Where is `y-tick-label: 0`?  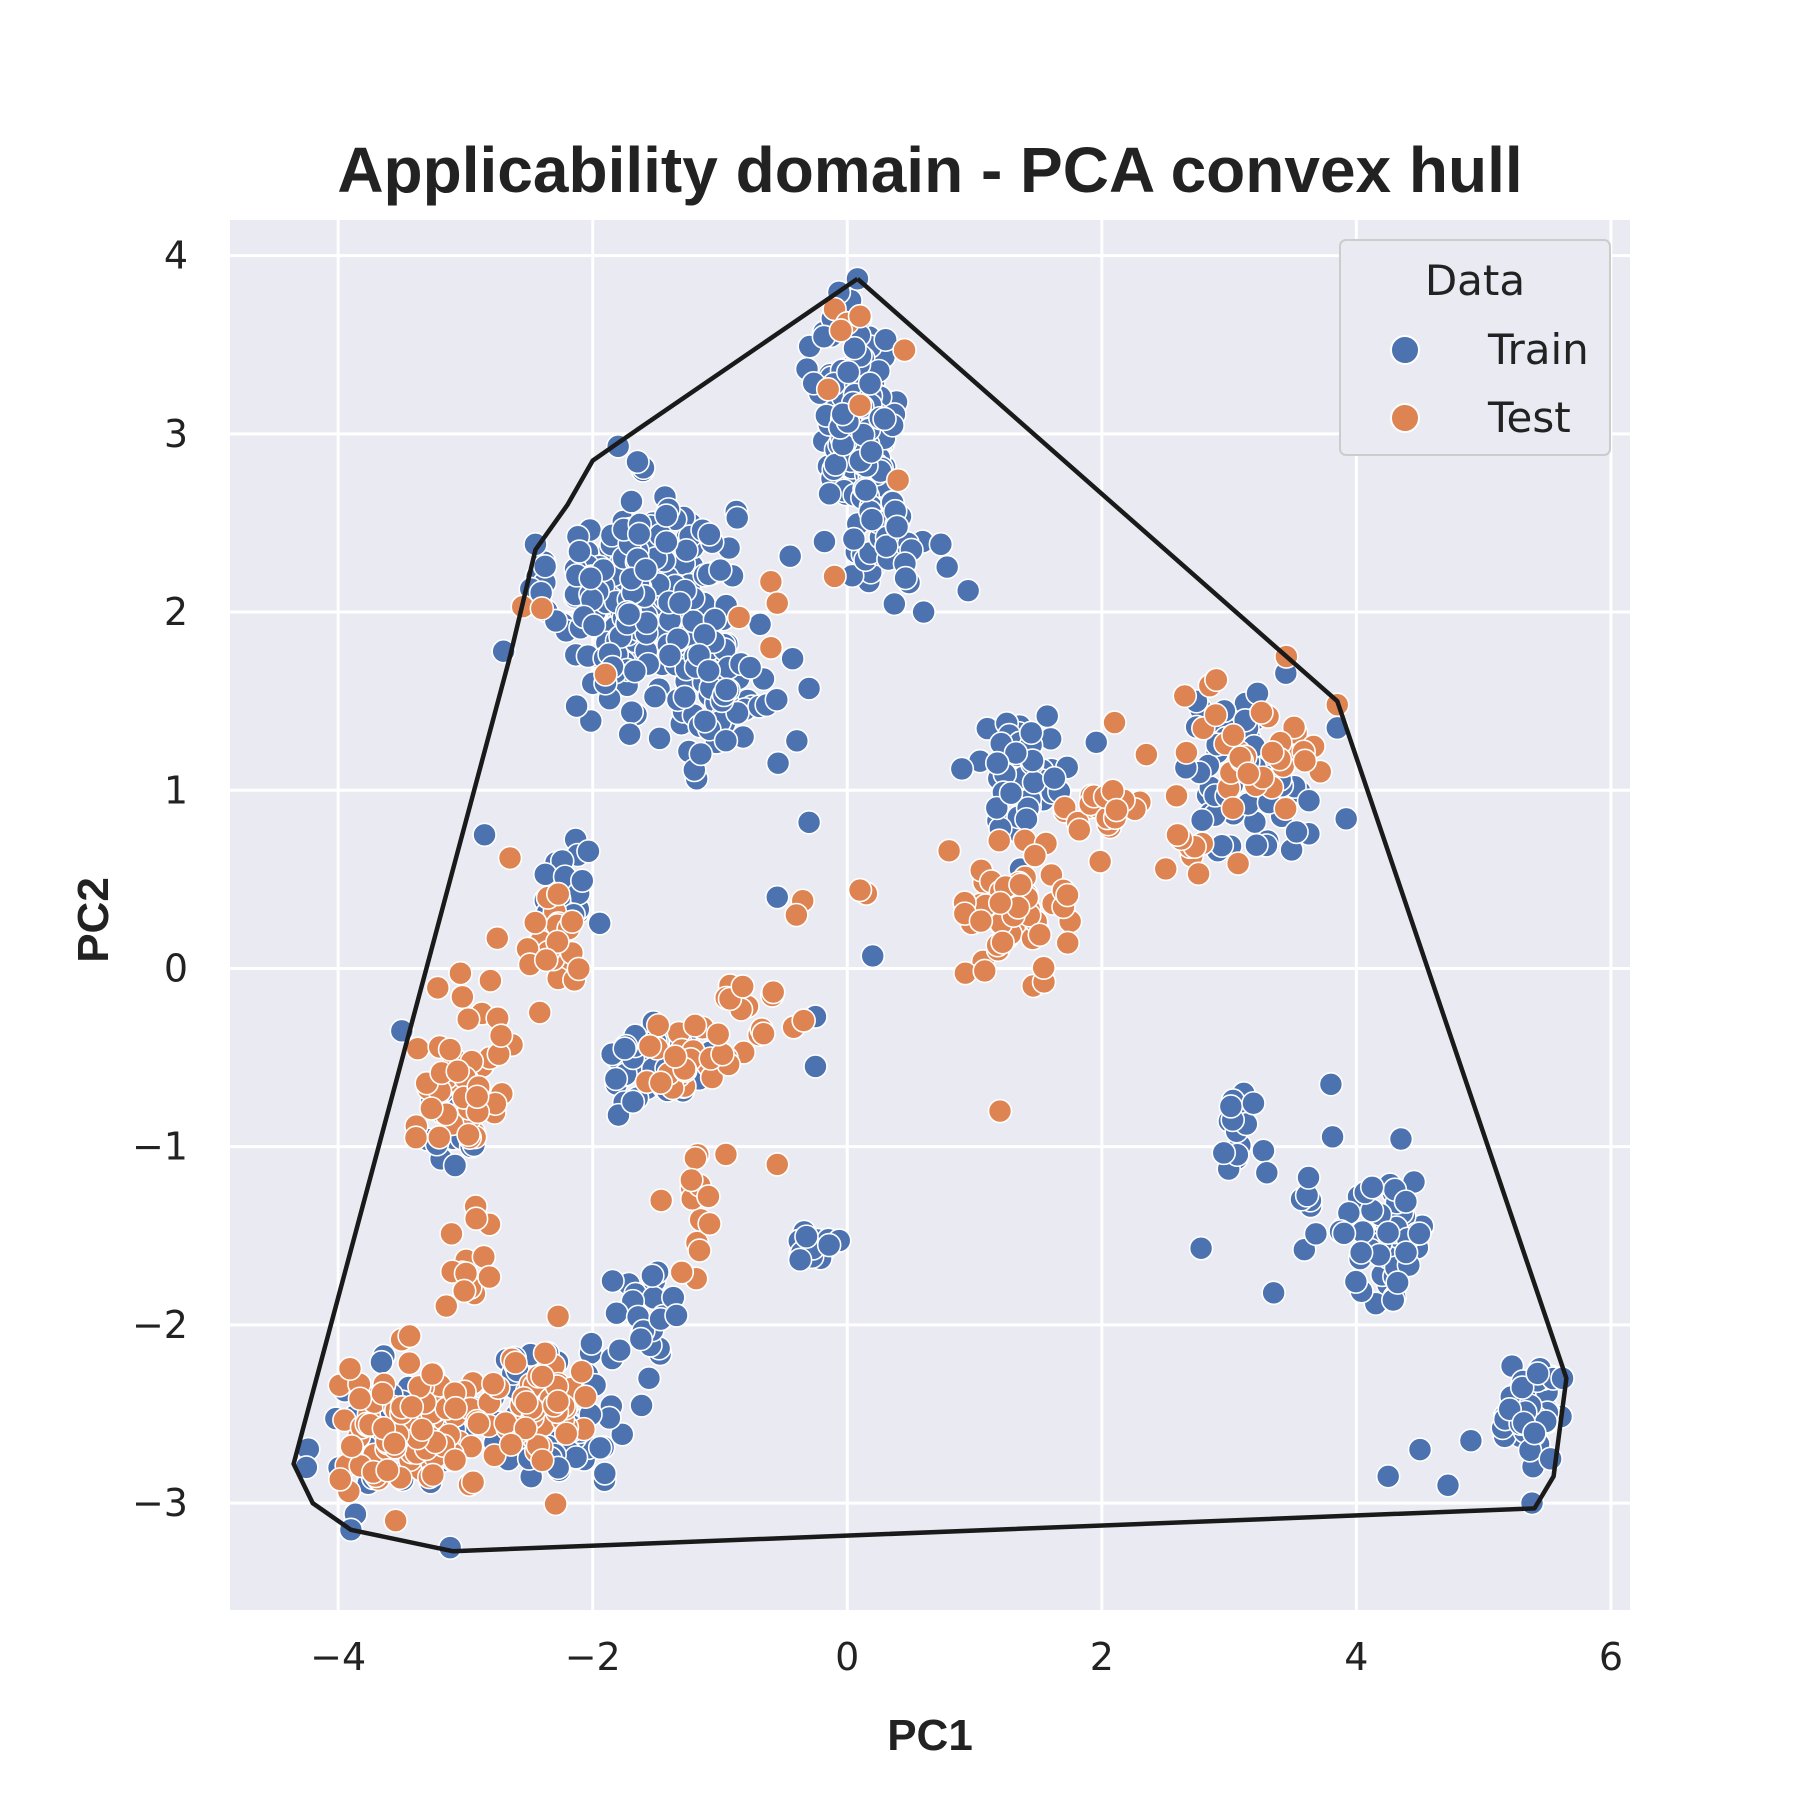
y-tick-label: 0 is located at coordinates (176, 968).